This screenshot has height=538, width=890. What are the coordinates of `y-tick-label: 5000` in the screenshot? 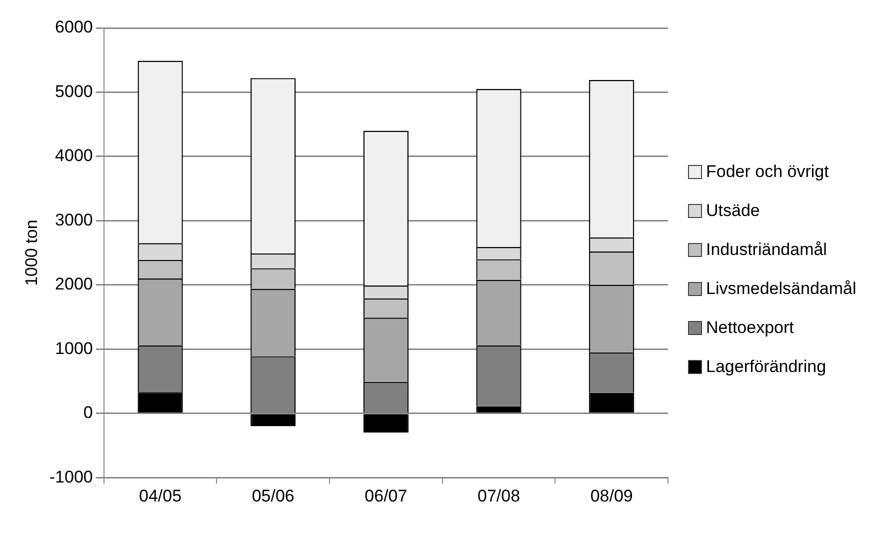 It's located at (74, 91).